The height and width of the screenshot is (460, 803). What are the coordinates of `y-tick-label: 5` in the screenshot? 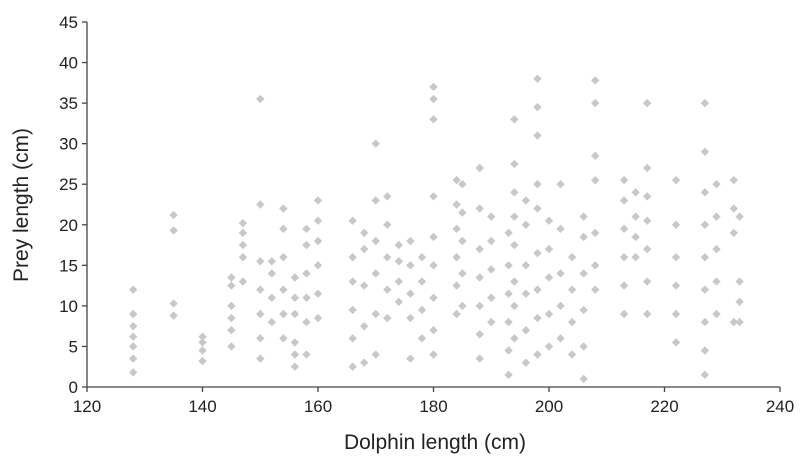 It's located at (73, 346).